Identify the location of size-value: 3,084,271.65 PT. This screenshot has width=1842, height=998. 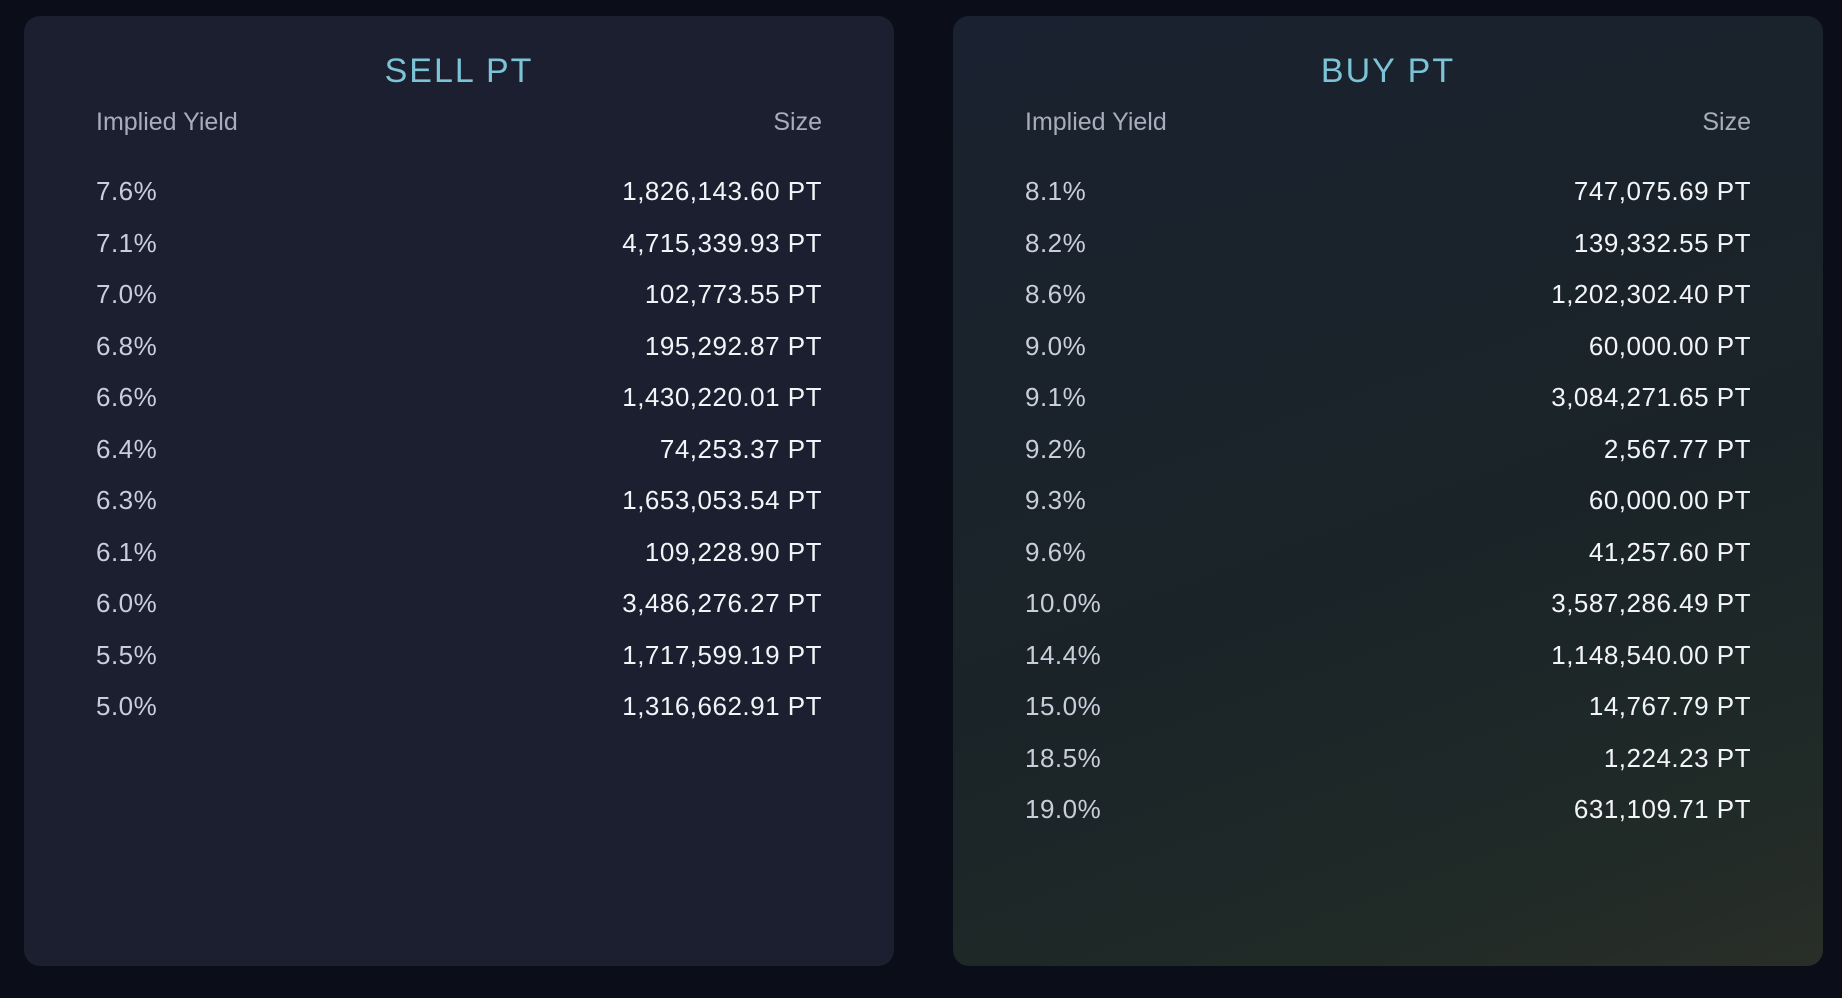
(1651, 397).